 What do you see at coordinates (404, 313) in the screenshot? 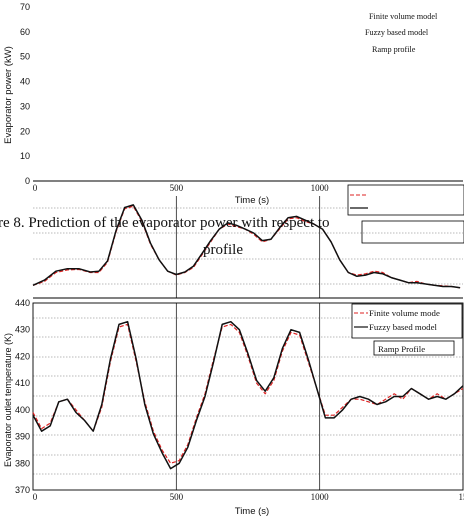
I see `temperature-legend-finite-volume: Finite volume mode` at bounding box center [404, 313].